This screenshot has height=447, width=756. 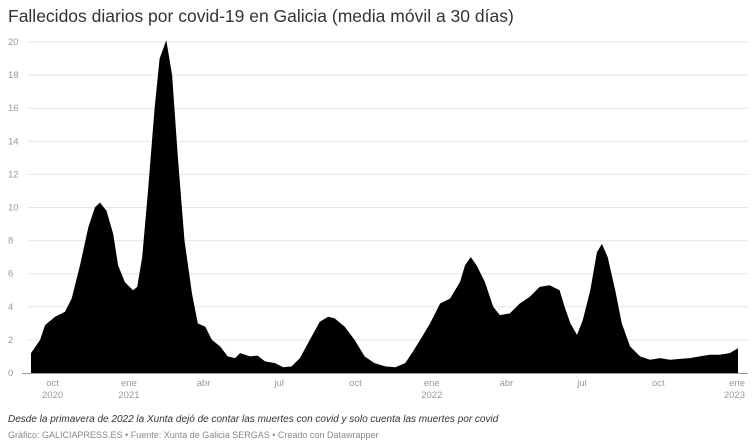 What do you see at coordinates (431, 395) in the screenshot?
I see `x-tick-year: 2022` at bounding box center [431, 395].